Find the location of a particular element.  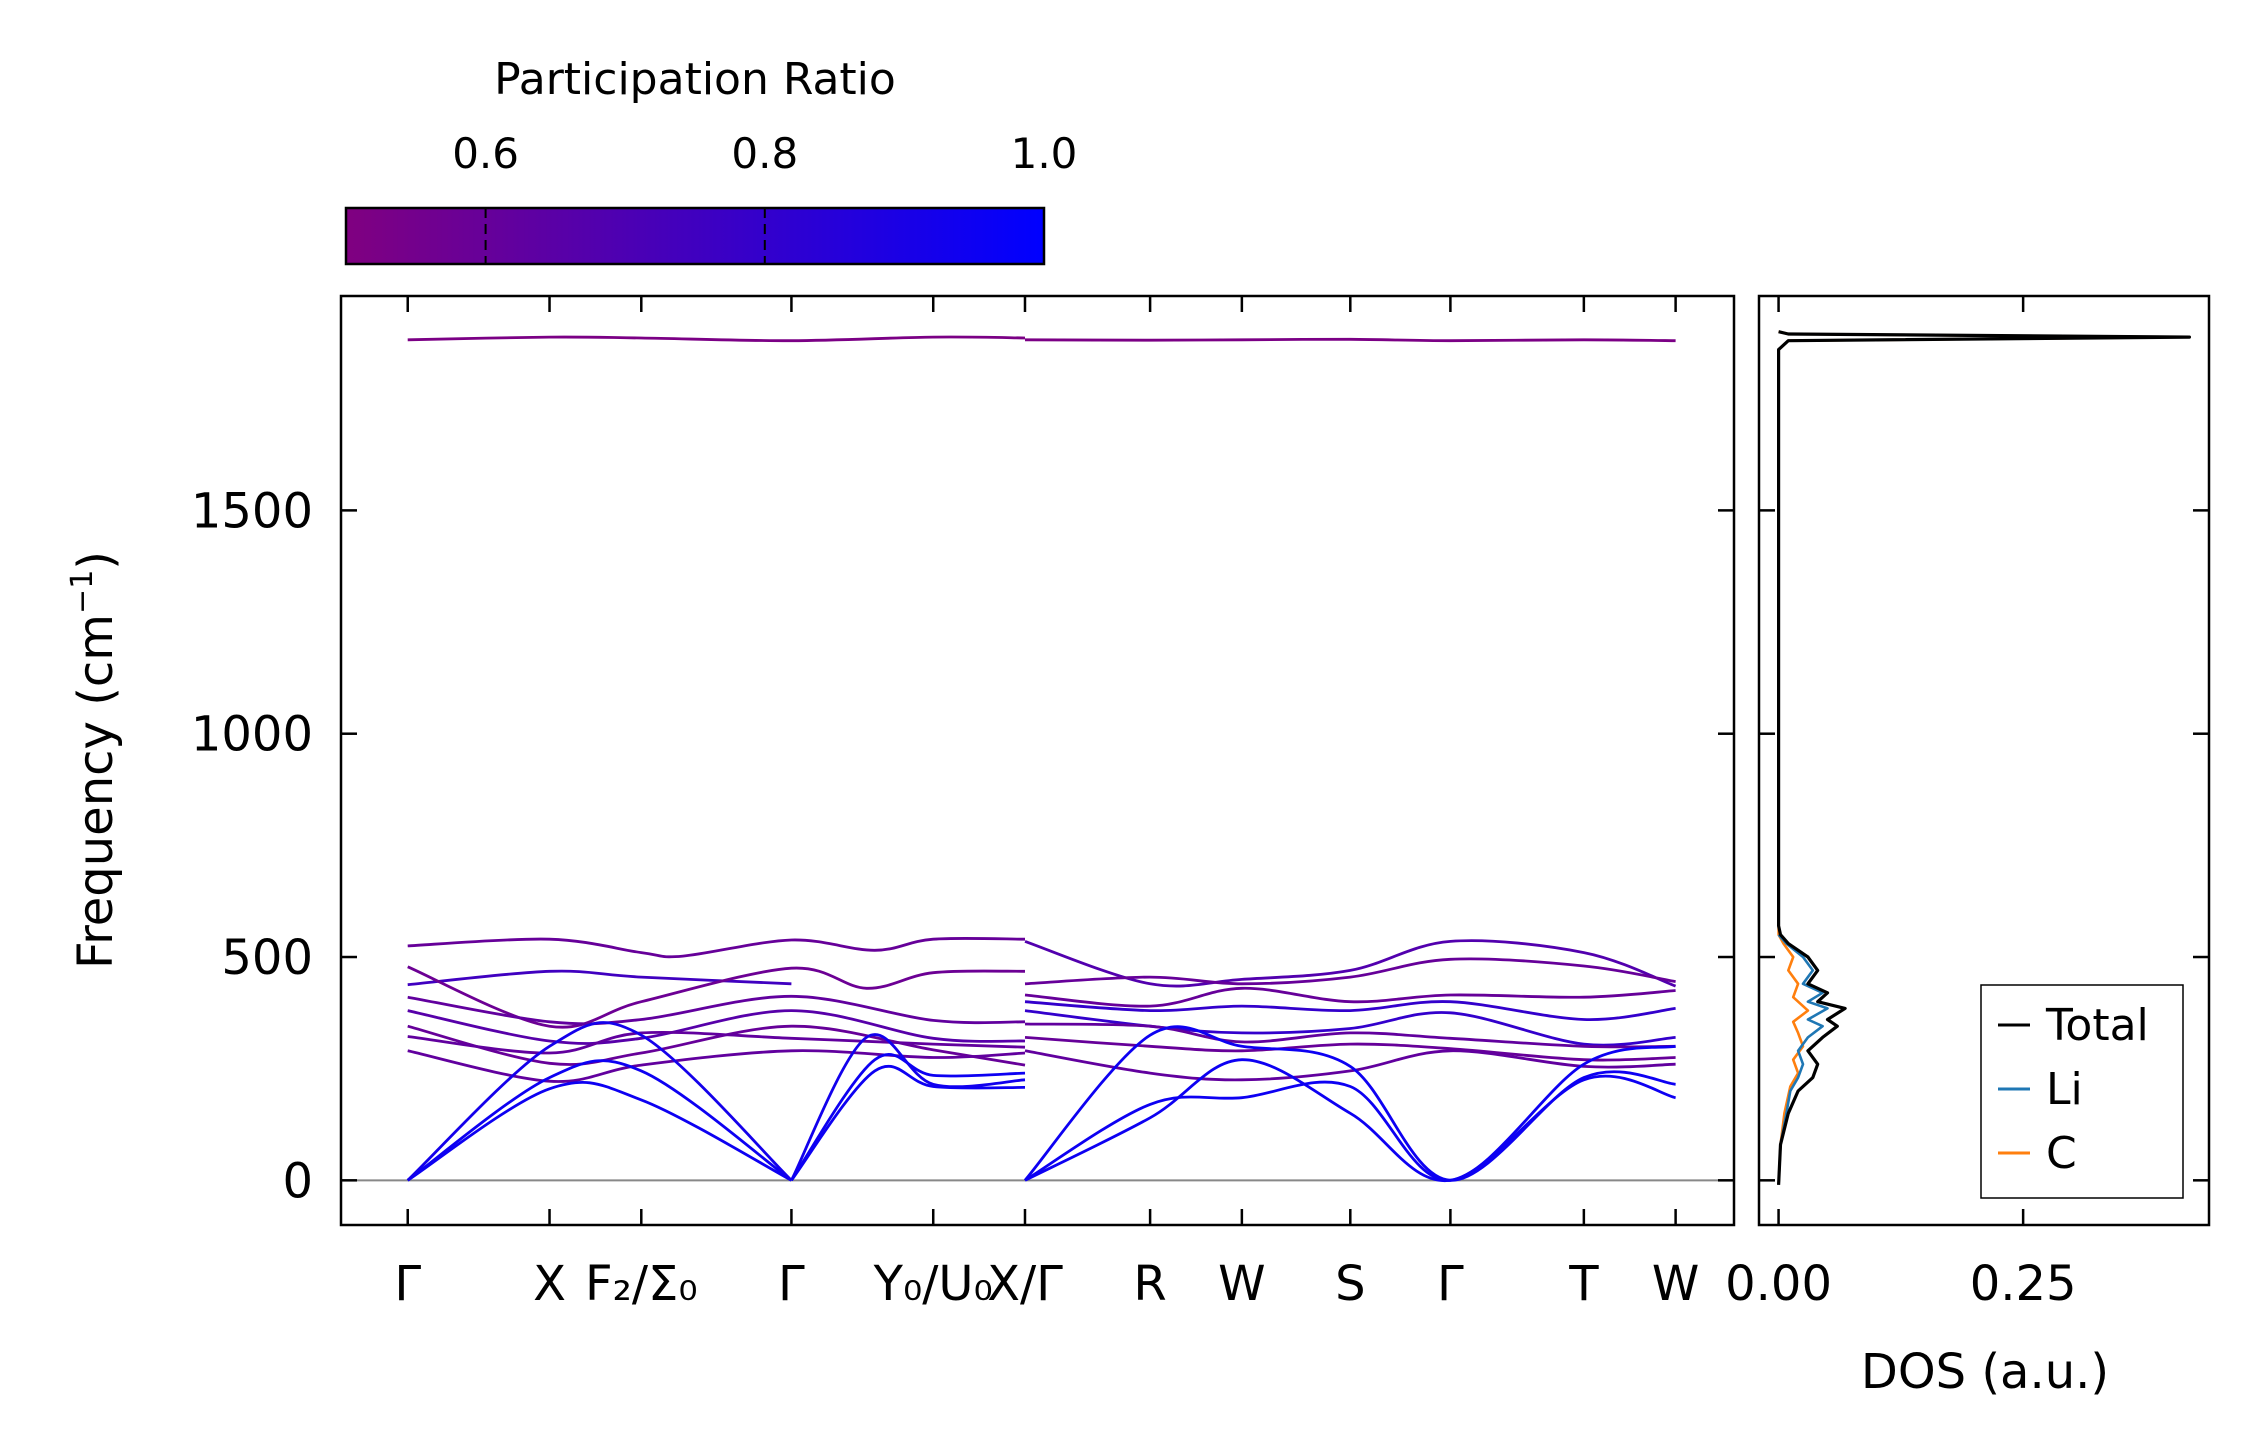

colorbar-tick-label: 0.6 is located at coordinates (485, 153).